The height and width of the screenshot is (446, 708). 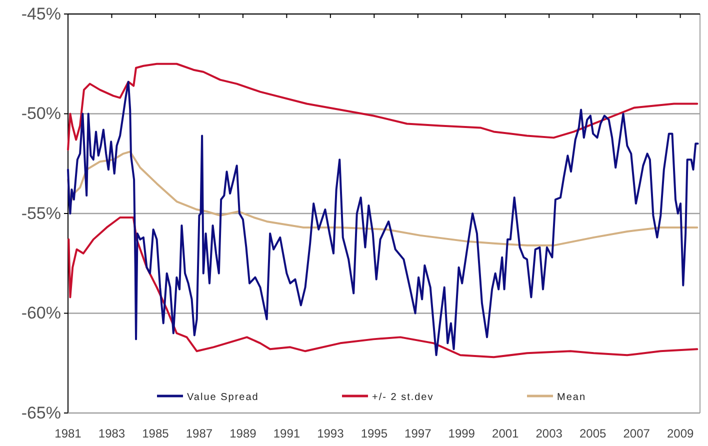 I want to click on x-tick-label: 1989, so click(x=243, y=433).